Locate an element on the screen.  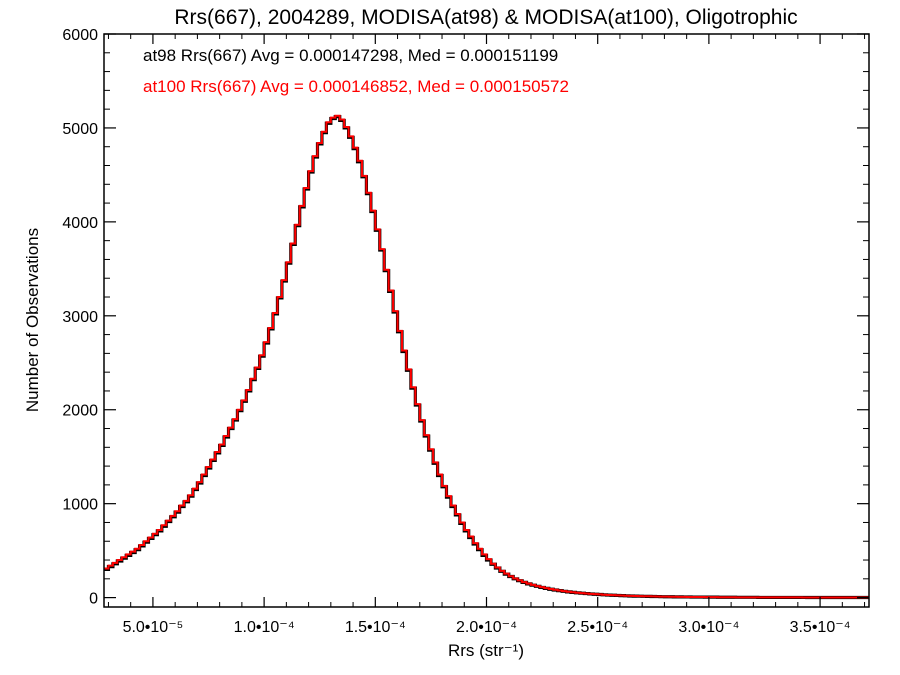
y-tick-label: 2000 is located at coordinates (80, 411).